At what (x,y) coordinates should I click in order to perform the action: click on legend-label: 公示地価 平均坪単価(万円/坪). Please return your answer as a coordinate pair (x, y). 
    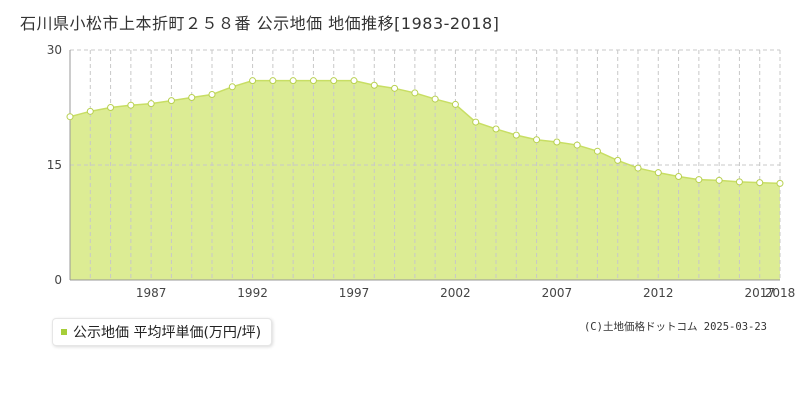
    Looking at the image, I should click on (167, 333).